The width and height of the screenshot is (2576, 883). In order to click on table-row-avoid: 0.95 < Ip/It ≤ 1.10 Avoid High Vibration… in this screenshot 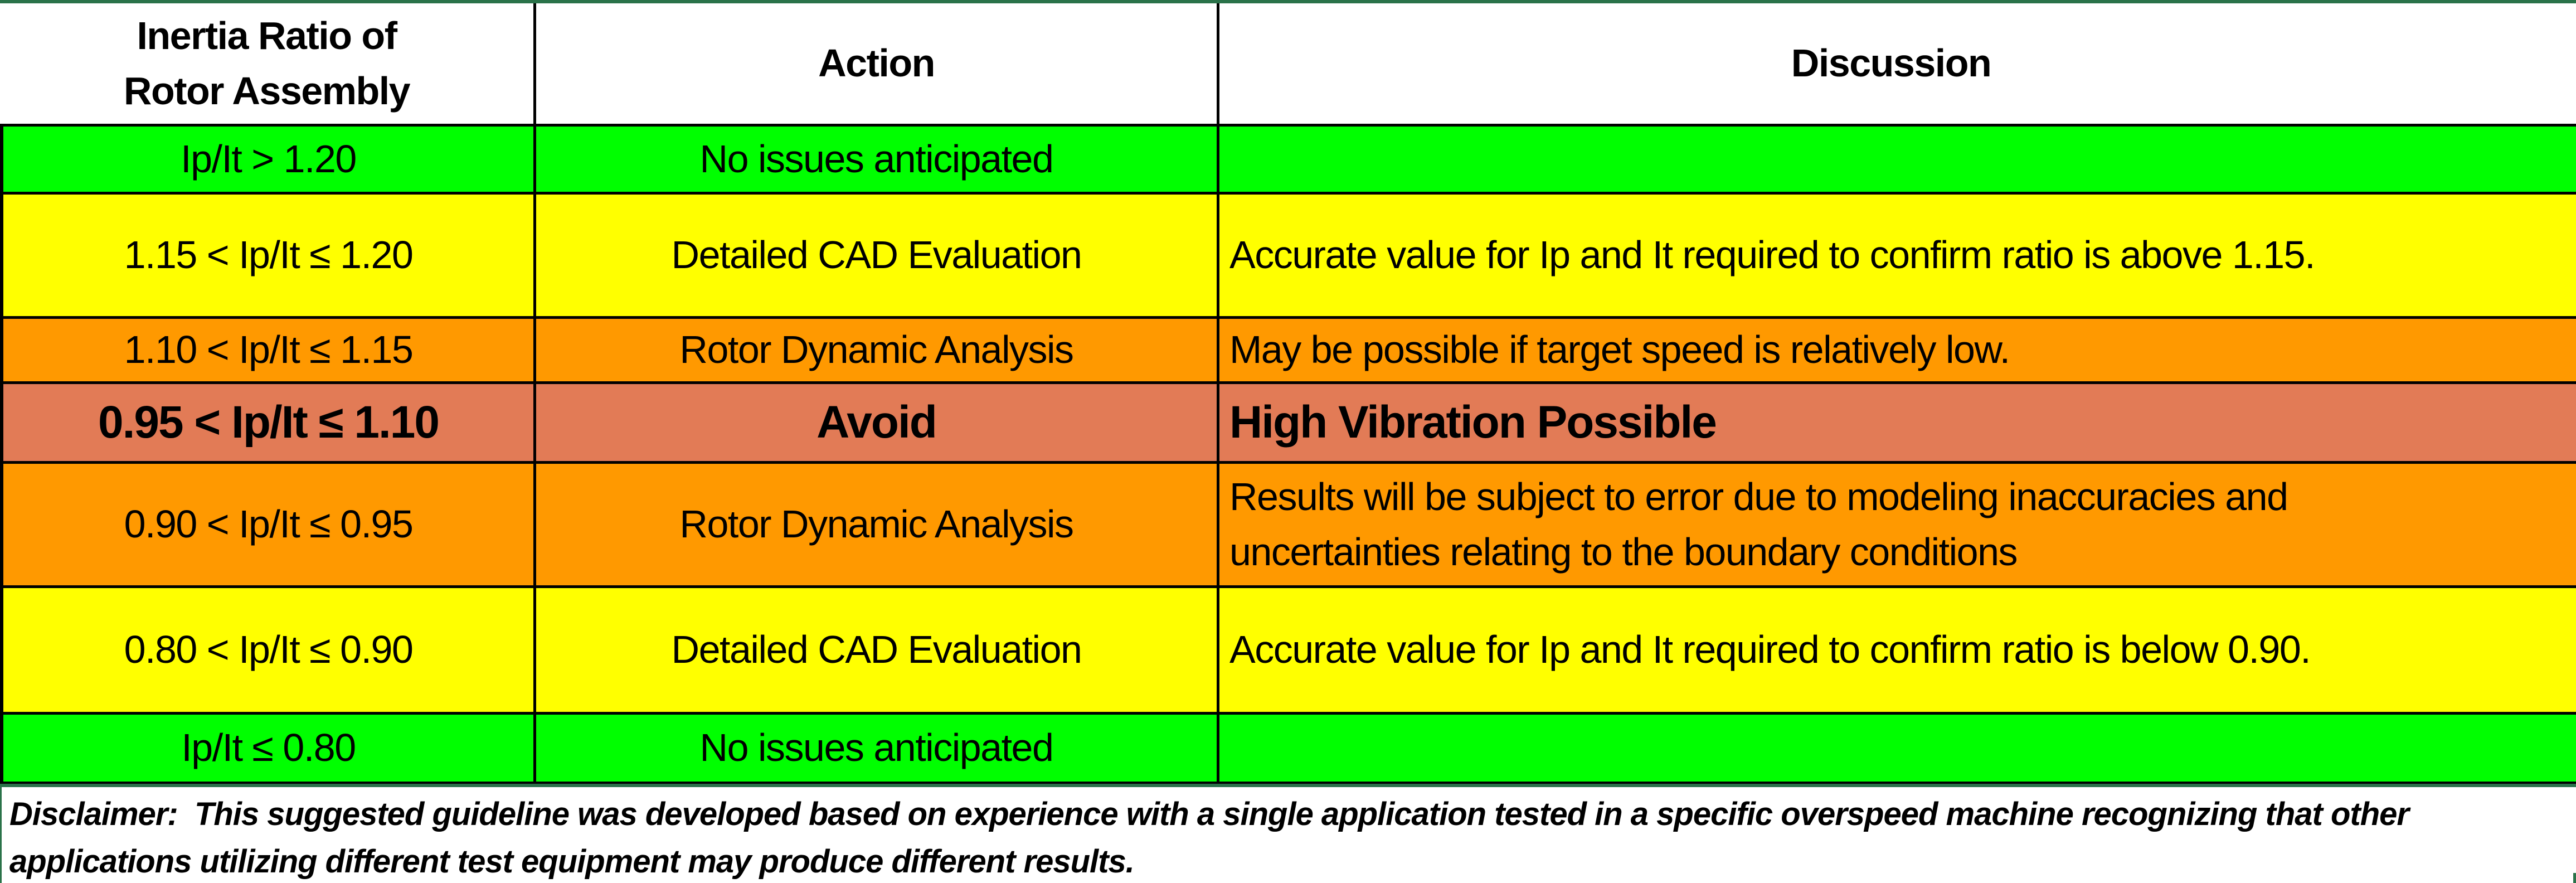, I will do `click(1288, 424)`.